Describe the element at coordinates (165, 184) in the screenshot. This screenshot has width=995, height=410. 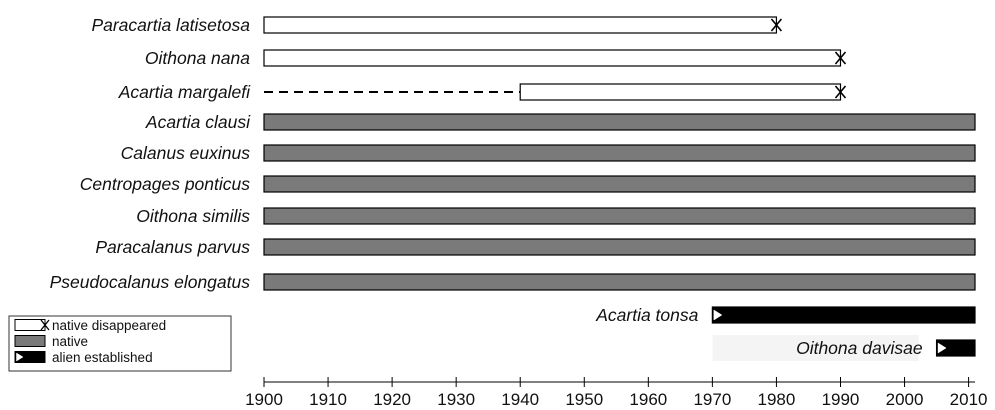
I see `species-label-centropages-ponticus: Centropages ponticus` at that location.